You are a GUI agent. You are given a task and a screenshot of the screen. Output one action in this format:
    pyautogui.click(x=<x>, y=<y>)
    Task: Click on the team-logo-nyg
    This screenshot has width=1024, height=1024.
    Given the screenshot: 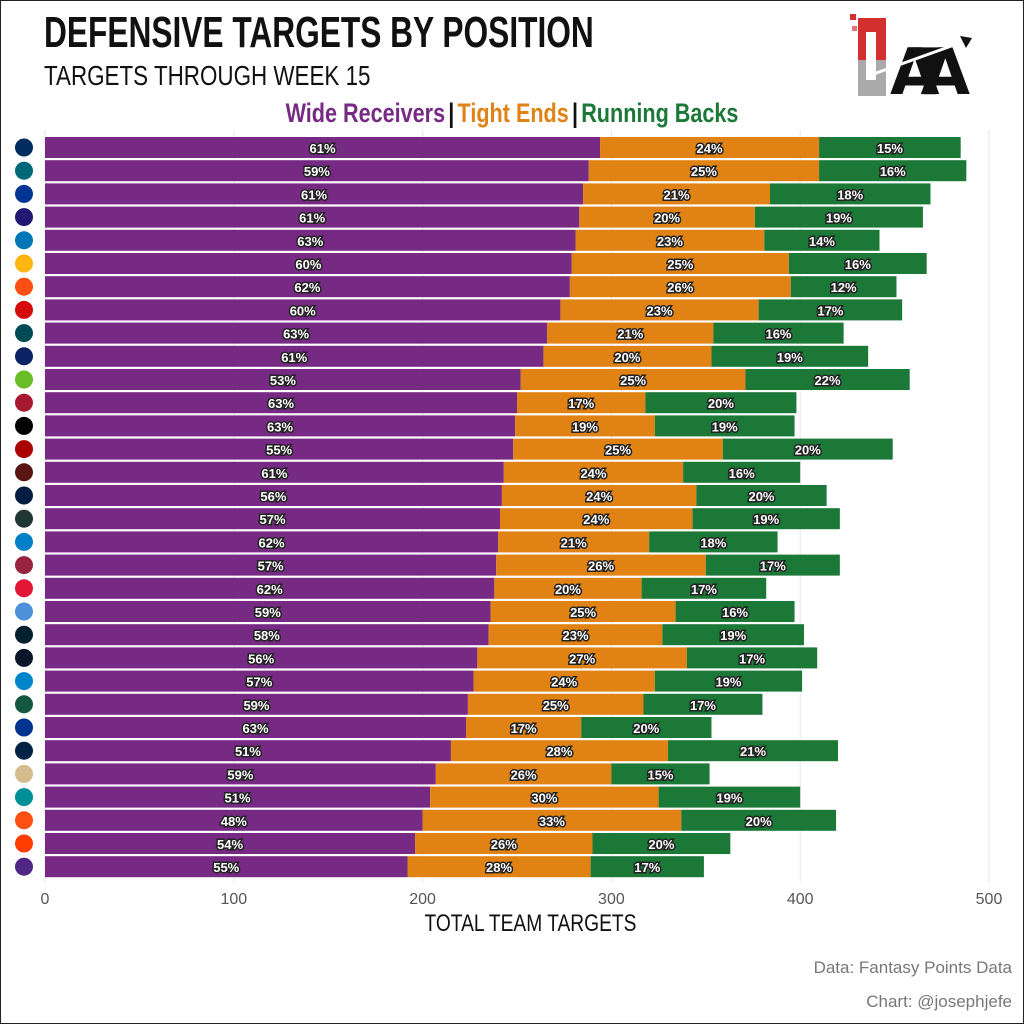 What is the action you would take?
    pyautogui.click(x=24, y=356)
    